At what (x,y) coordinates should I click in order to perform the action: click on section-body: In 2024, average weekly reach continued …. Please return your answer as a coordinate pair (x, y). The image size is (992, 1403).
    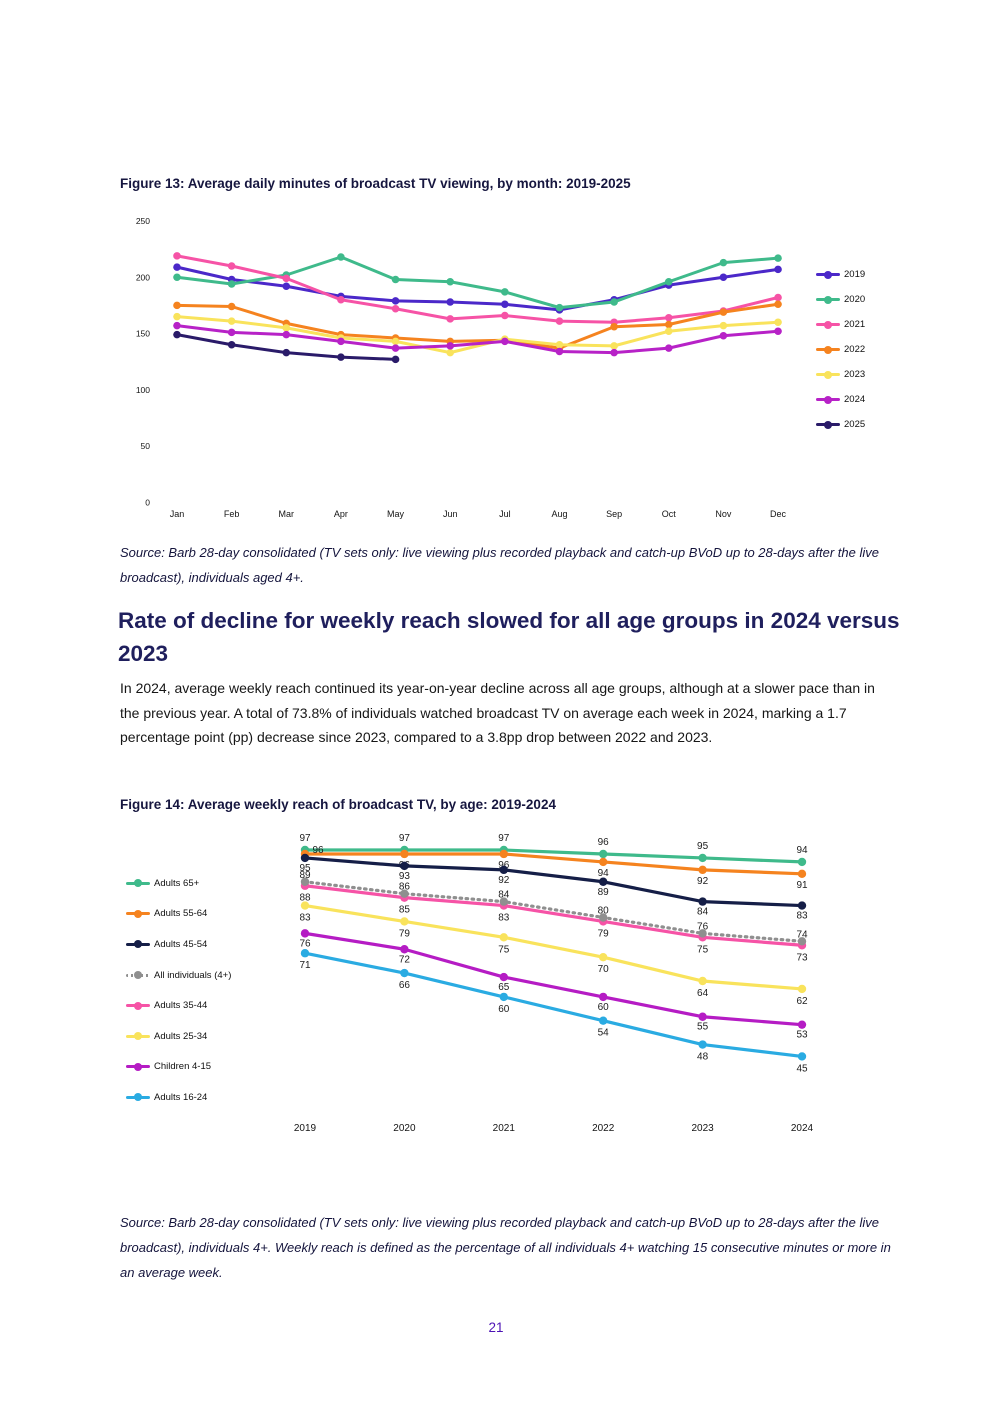
    Looking at the image, I should click on (497, 712).